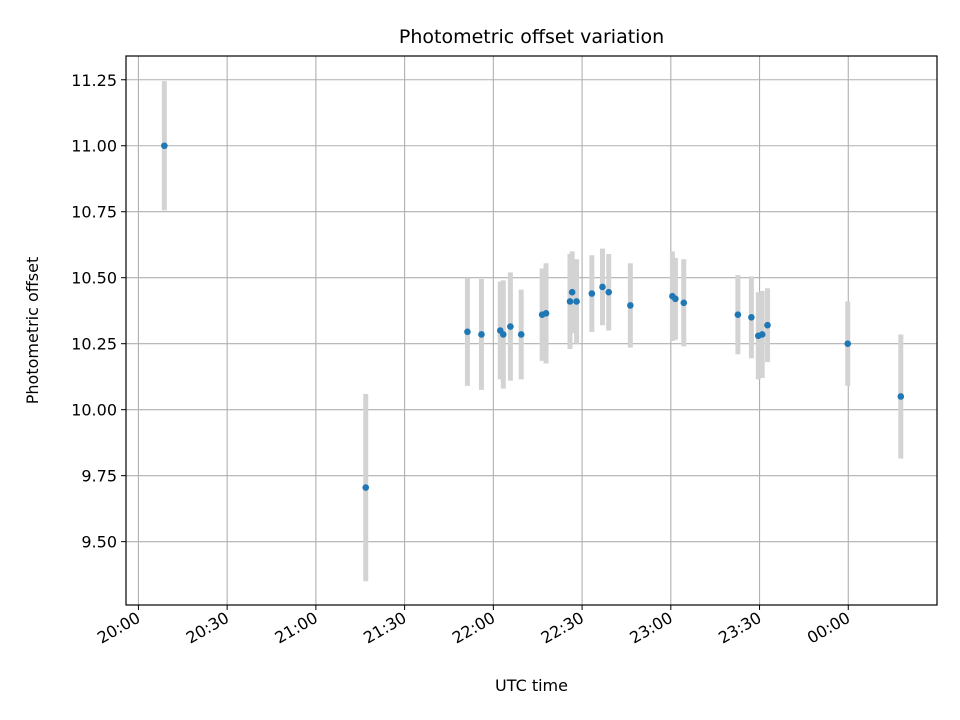  I want to click on x-axis-label: UTC time, so click(531, 685).